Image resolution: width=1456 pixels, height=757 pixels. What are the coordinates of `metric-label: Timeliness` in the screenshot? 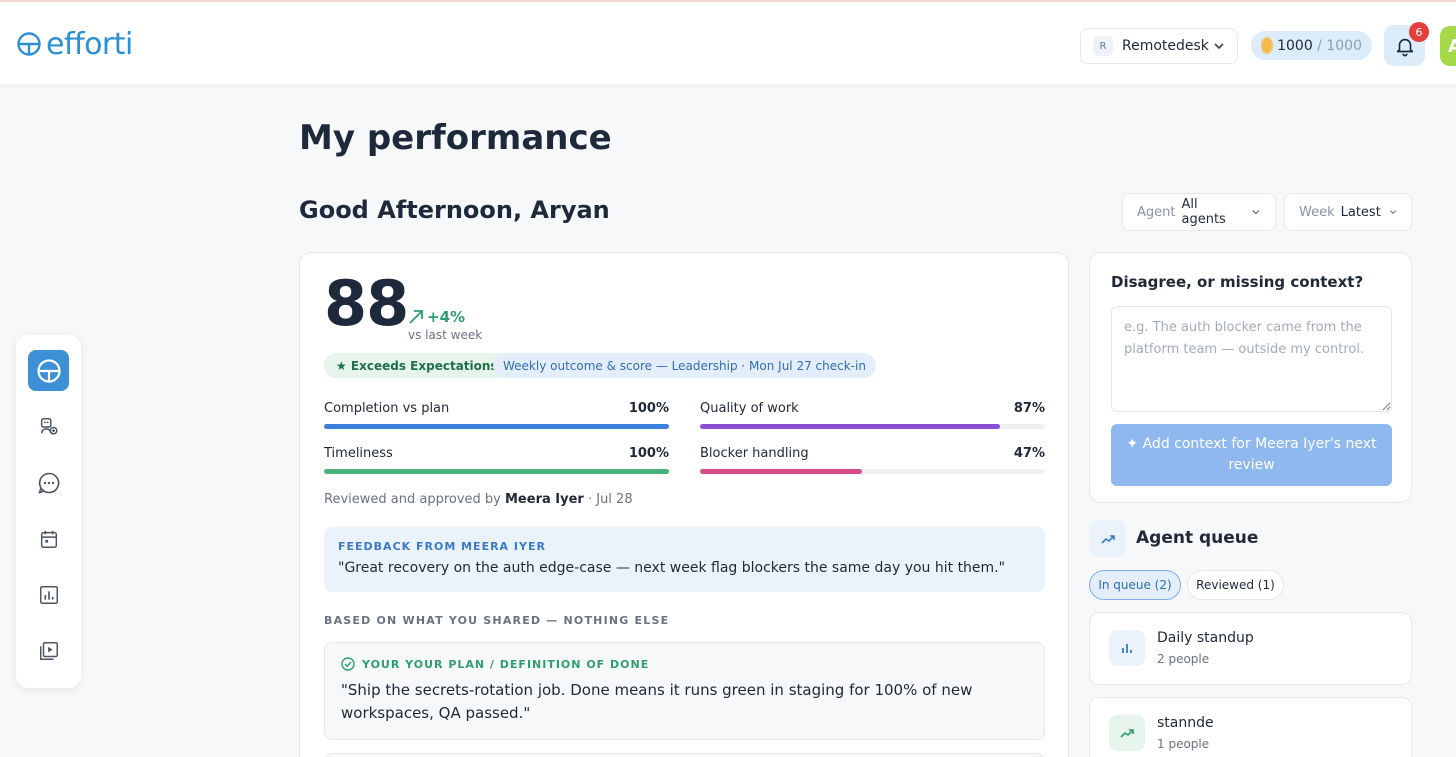 It's located at (358, 453).